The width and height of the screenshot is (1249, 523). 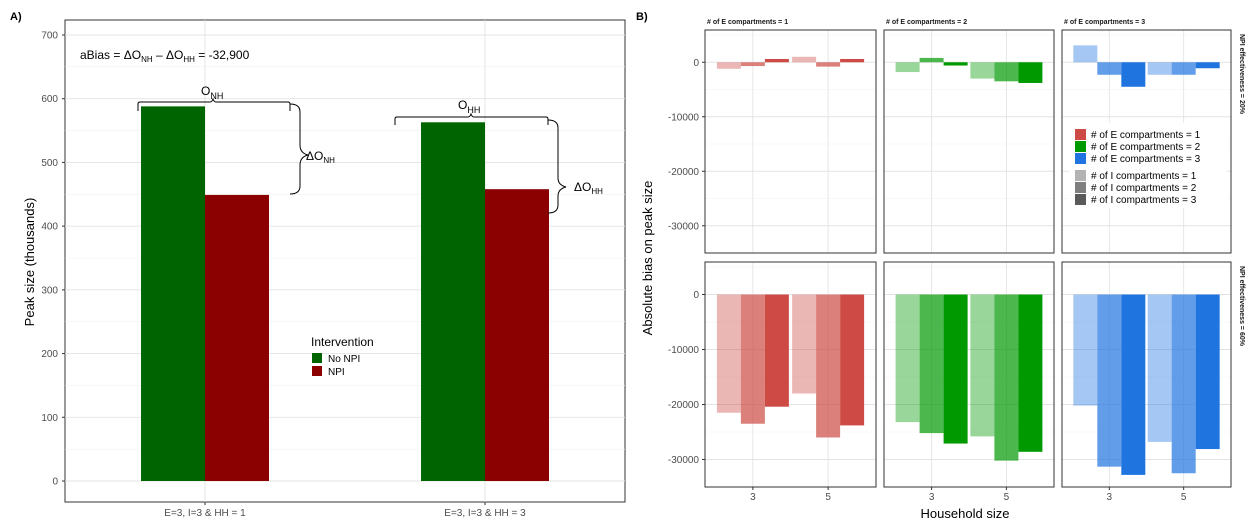 I want to click on legend-label-no-npi: No NPI, so click(x=344, y=359).